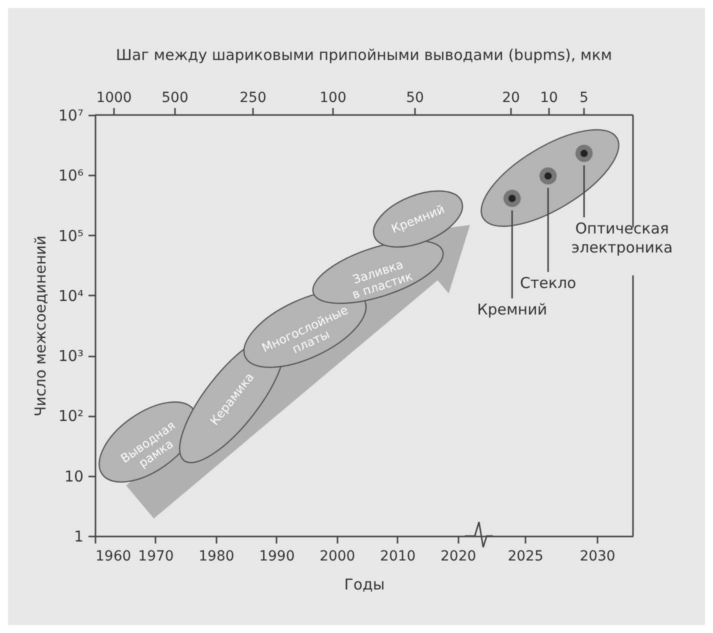 This screenshot has width=713, height=633. What do you see at coordinates (364, 55) in the screenshot?
I see `chart-title: Шаг между шариковыми припойными выводами (bupms), мкм` at bounding box center [364, 55].